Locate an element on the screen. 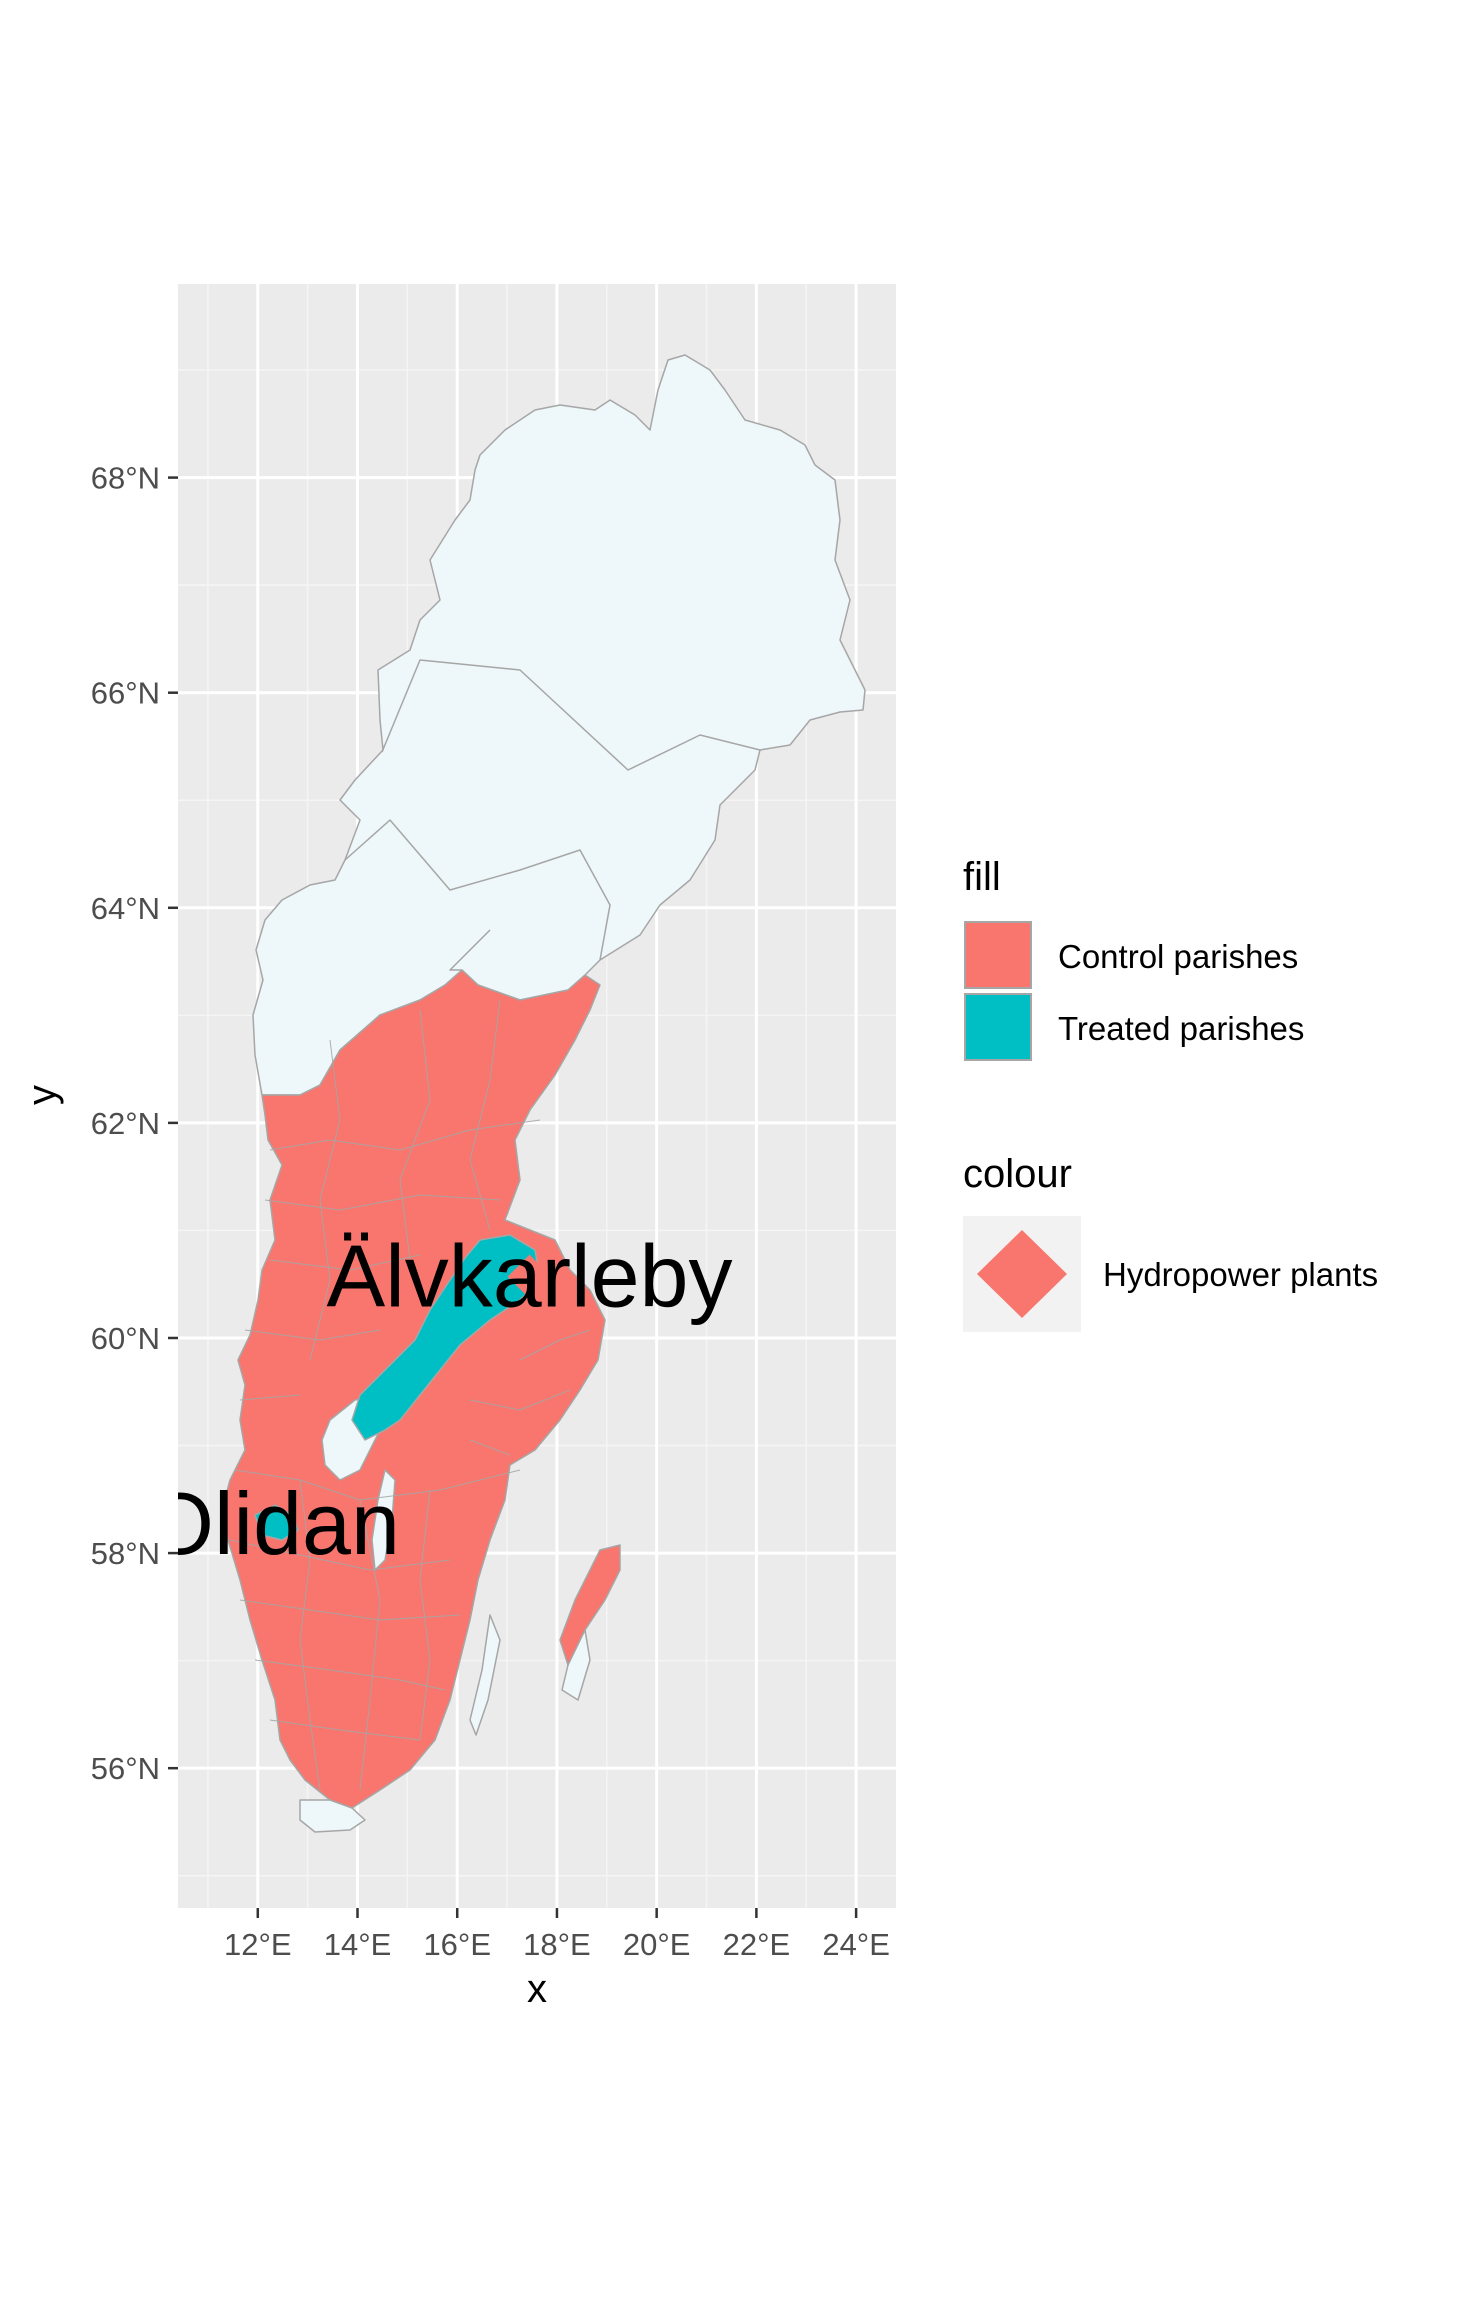 This screenshot has height=2314, width=1464. x-tick-label: 24°E is located at coordinates (856, 1944).